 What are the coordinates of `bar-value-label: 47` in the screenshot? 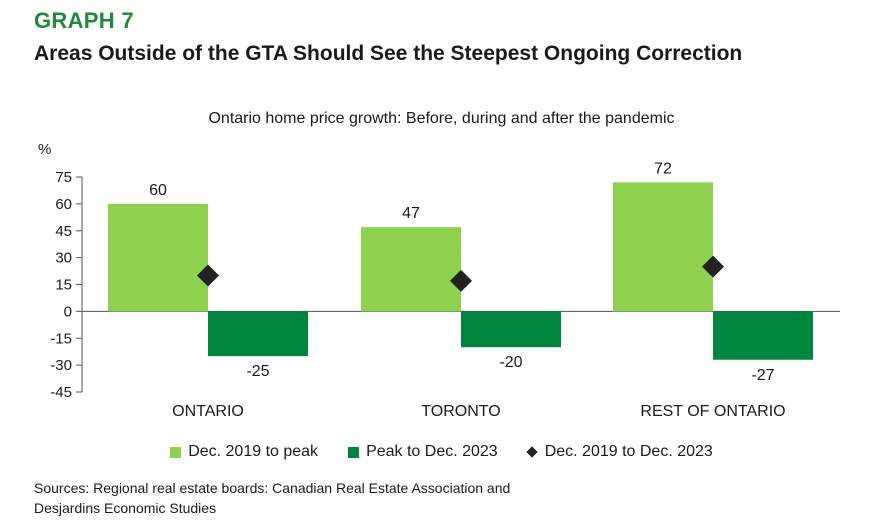 It's located at (411, 213).